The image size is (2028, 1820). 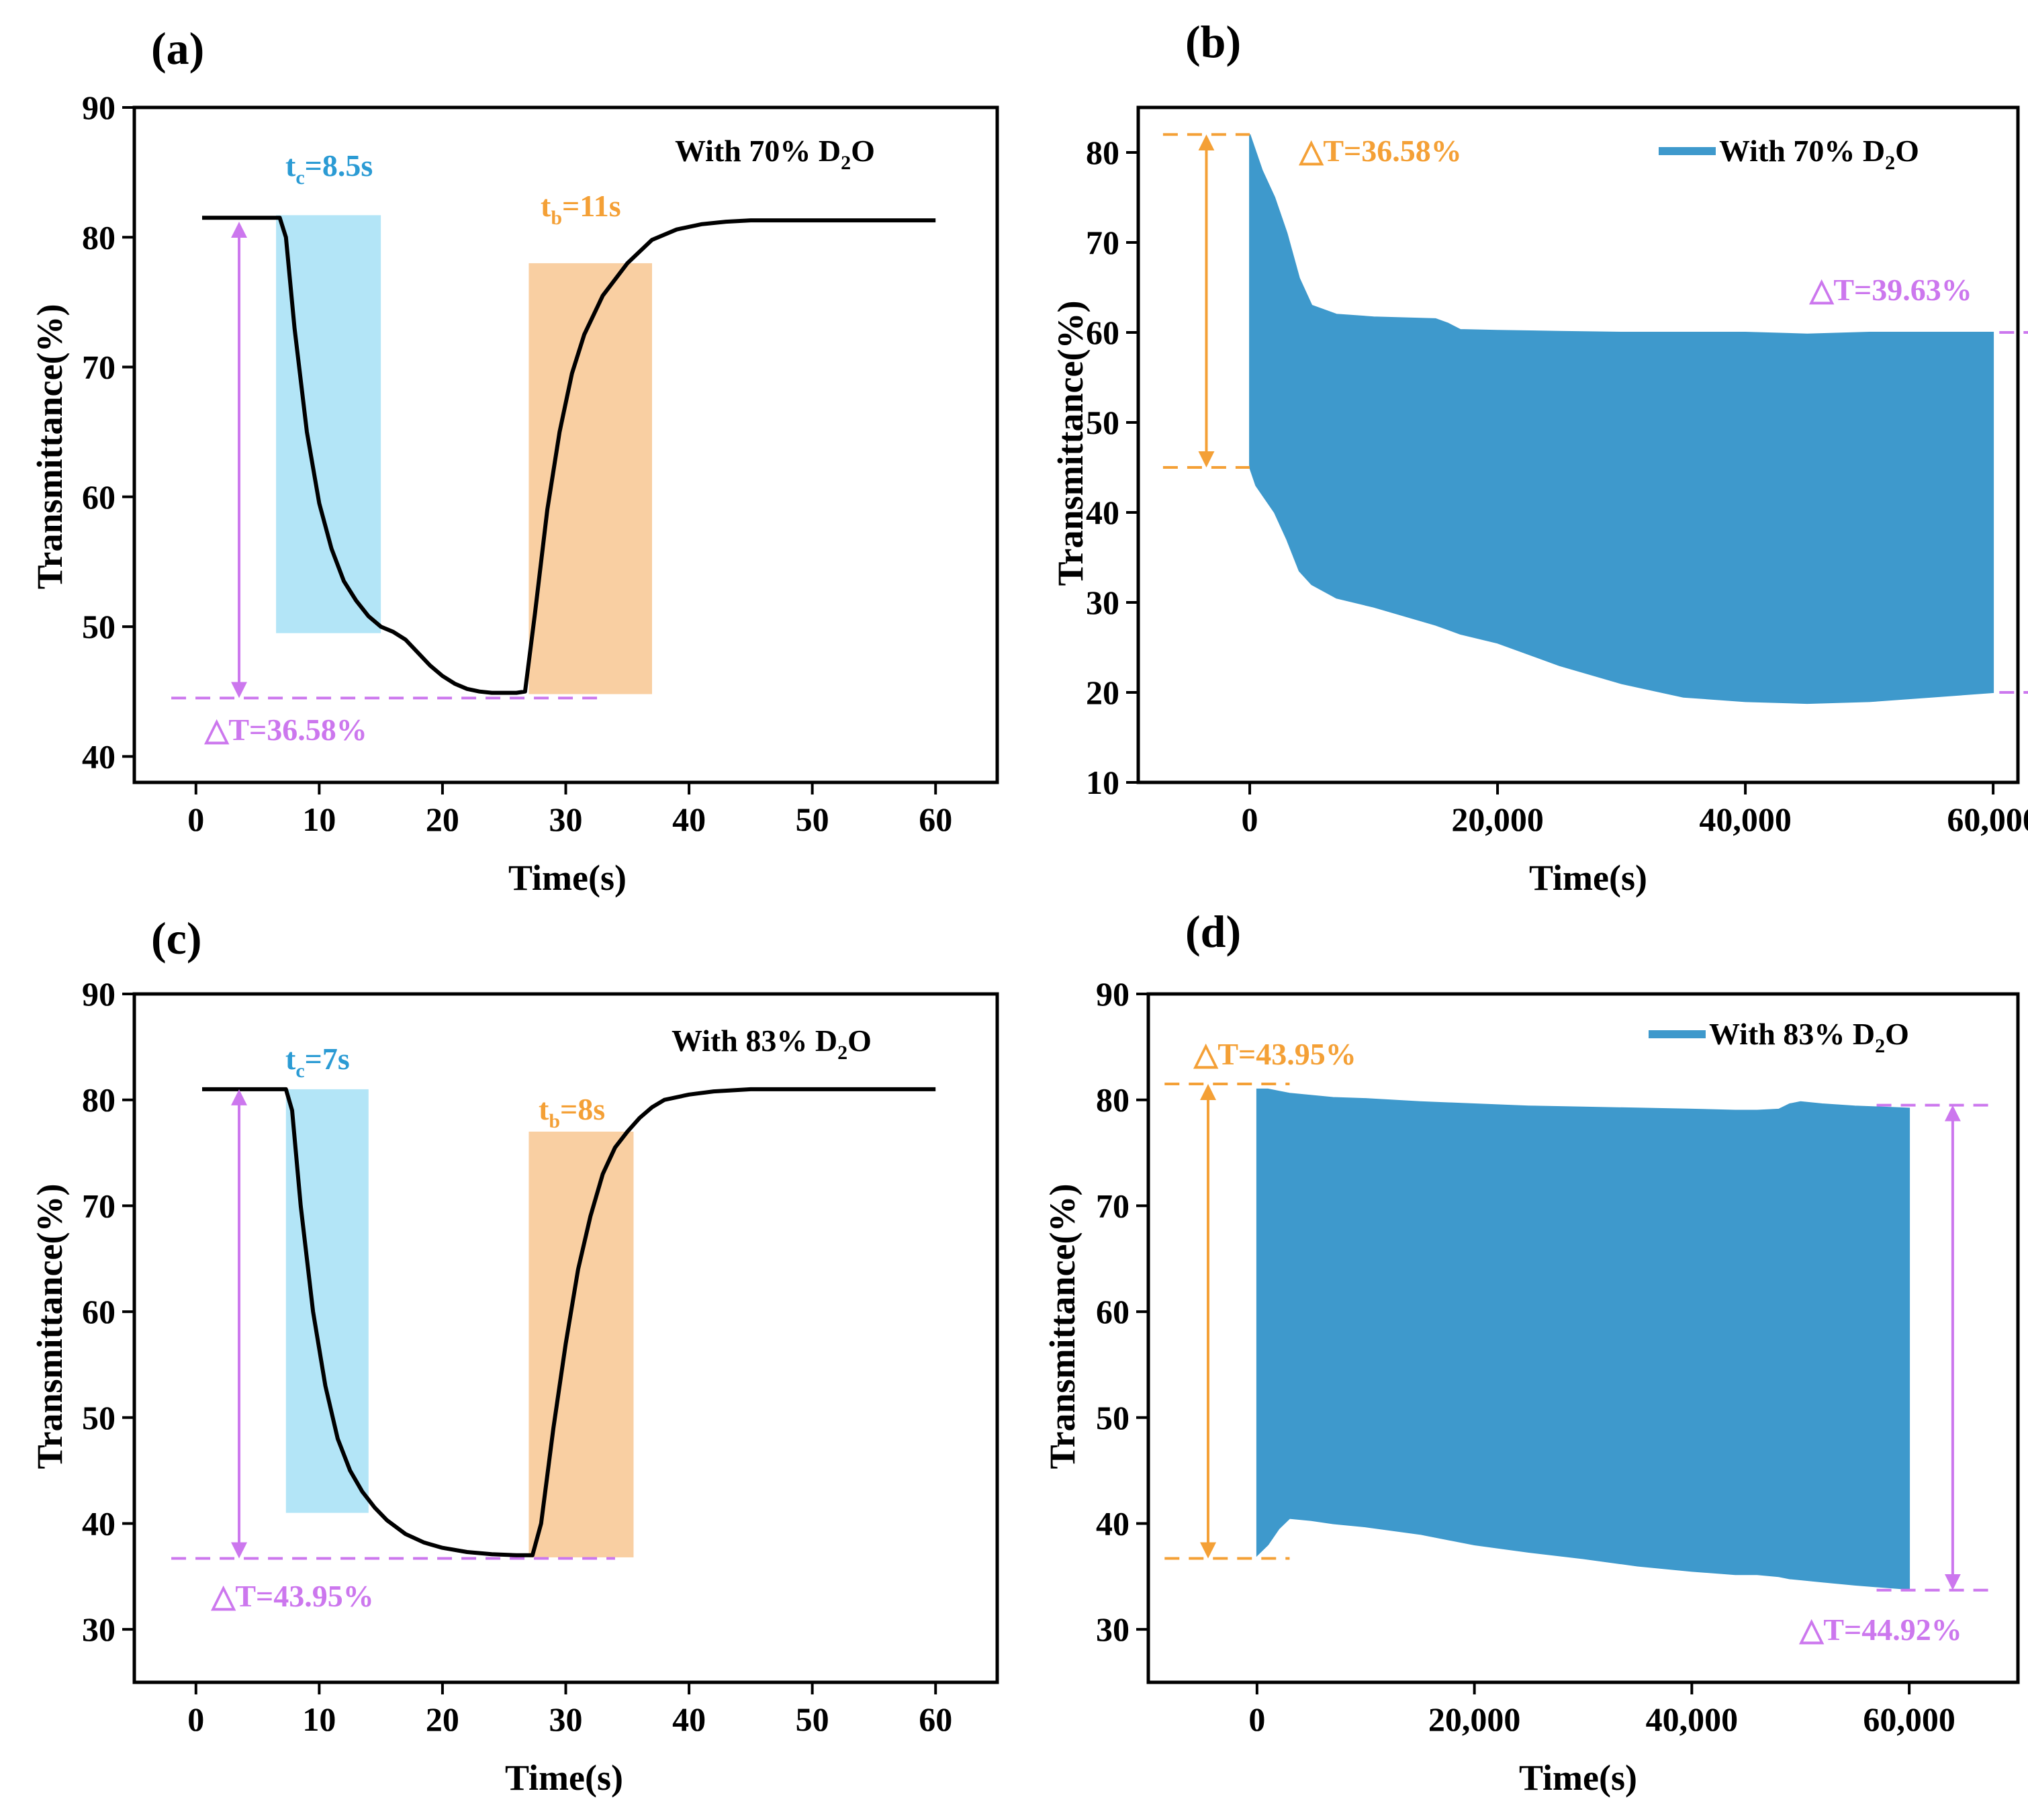 I want to click on panel-d-xtick-label-1: 20,000, so click(x=1474, y=1719).